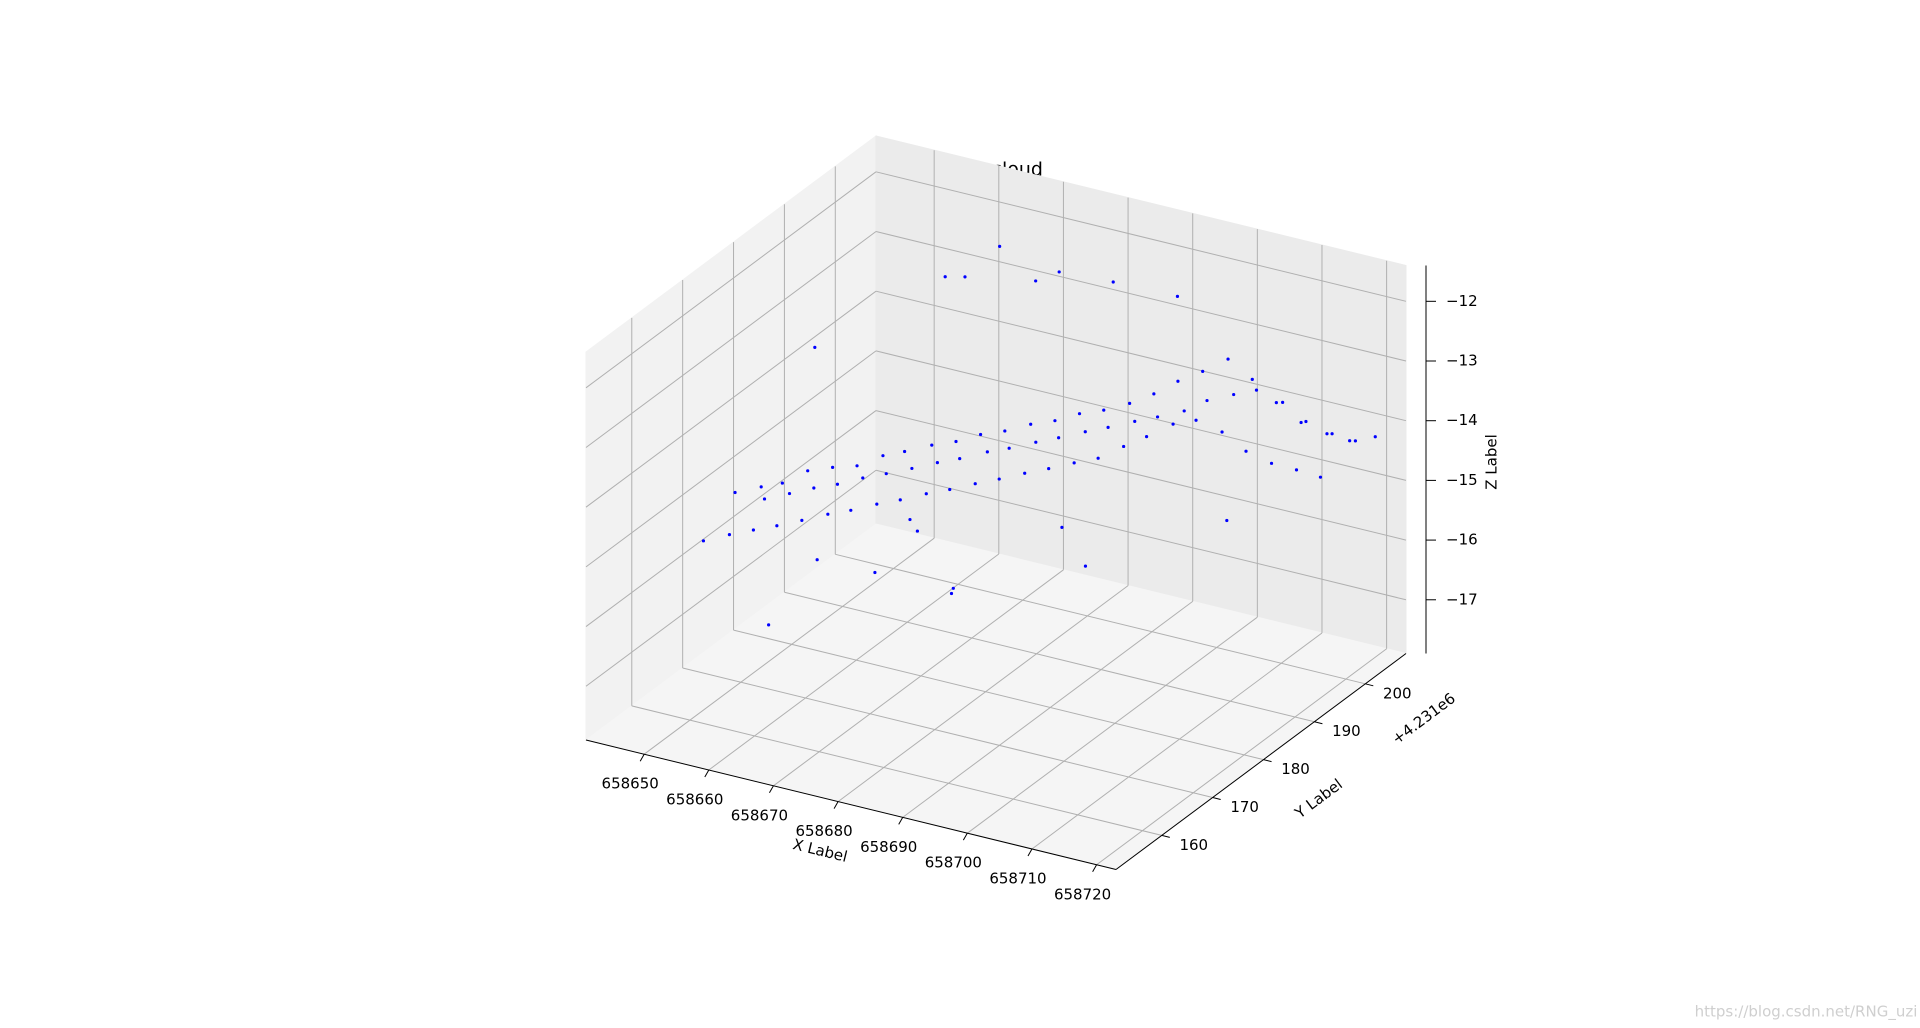 Image resolution: width=1920 pixels, height=1028 pixels. I want to click on z-tick-label: −17, so click(1462, 599).